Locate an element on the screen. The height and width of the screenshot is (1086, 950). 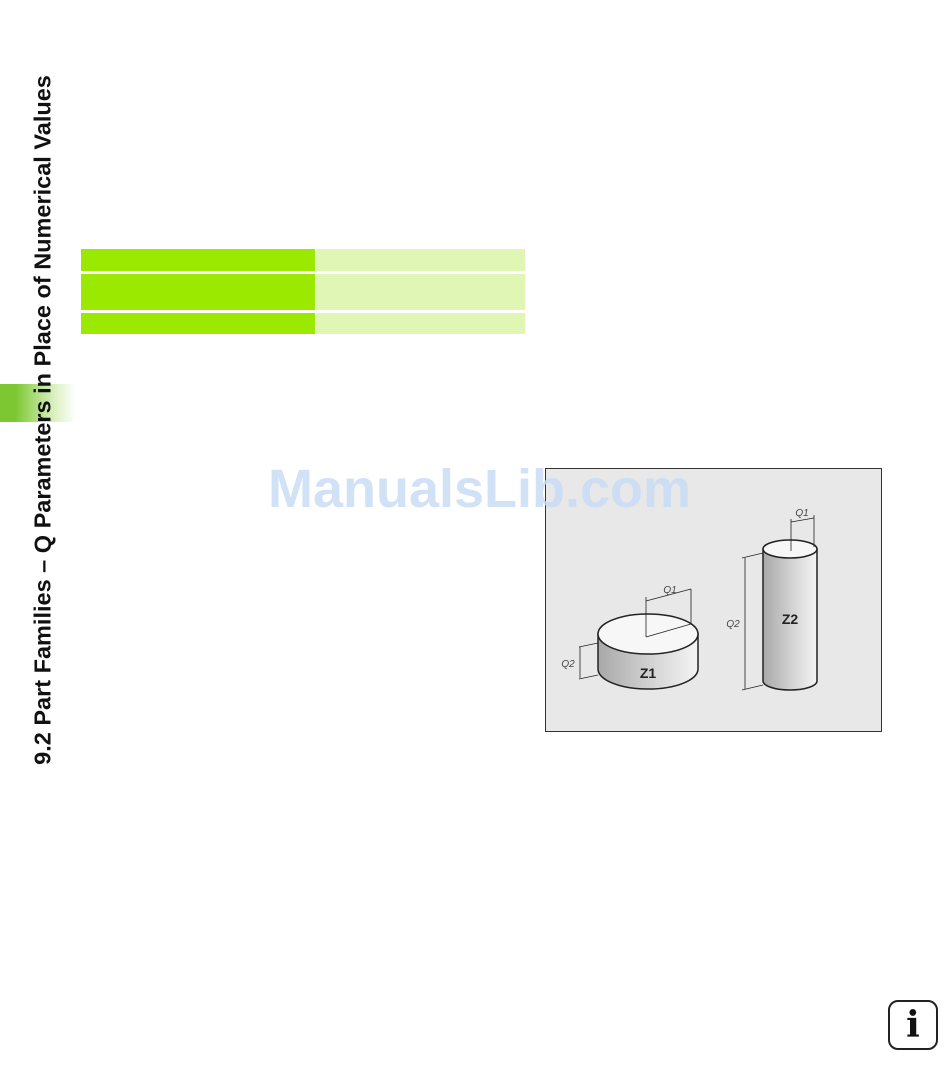
info-icon: i is located at coordinates (913, 1025).